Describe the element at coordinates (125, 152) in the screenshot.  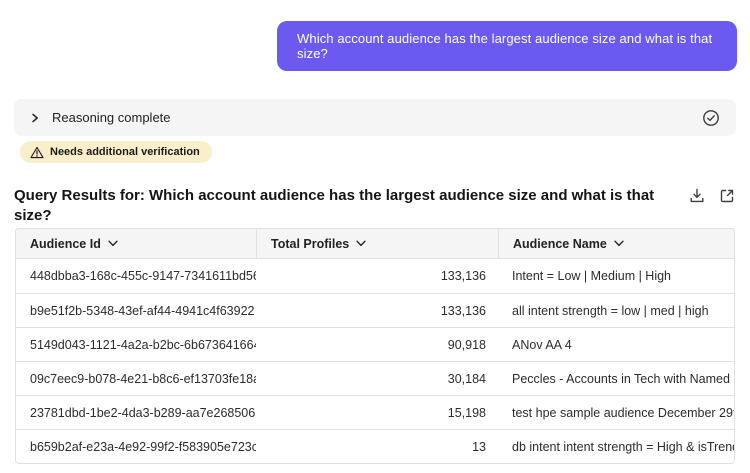
I see `verification-badge-label: Needs additional verification` at that location.